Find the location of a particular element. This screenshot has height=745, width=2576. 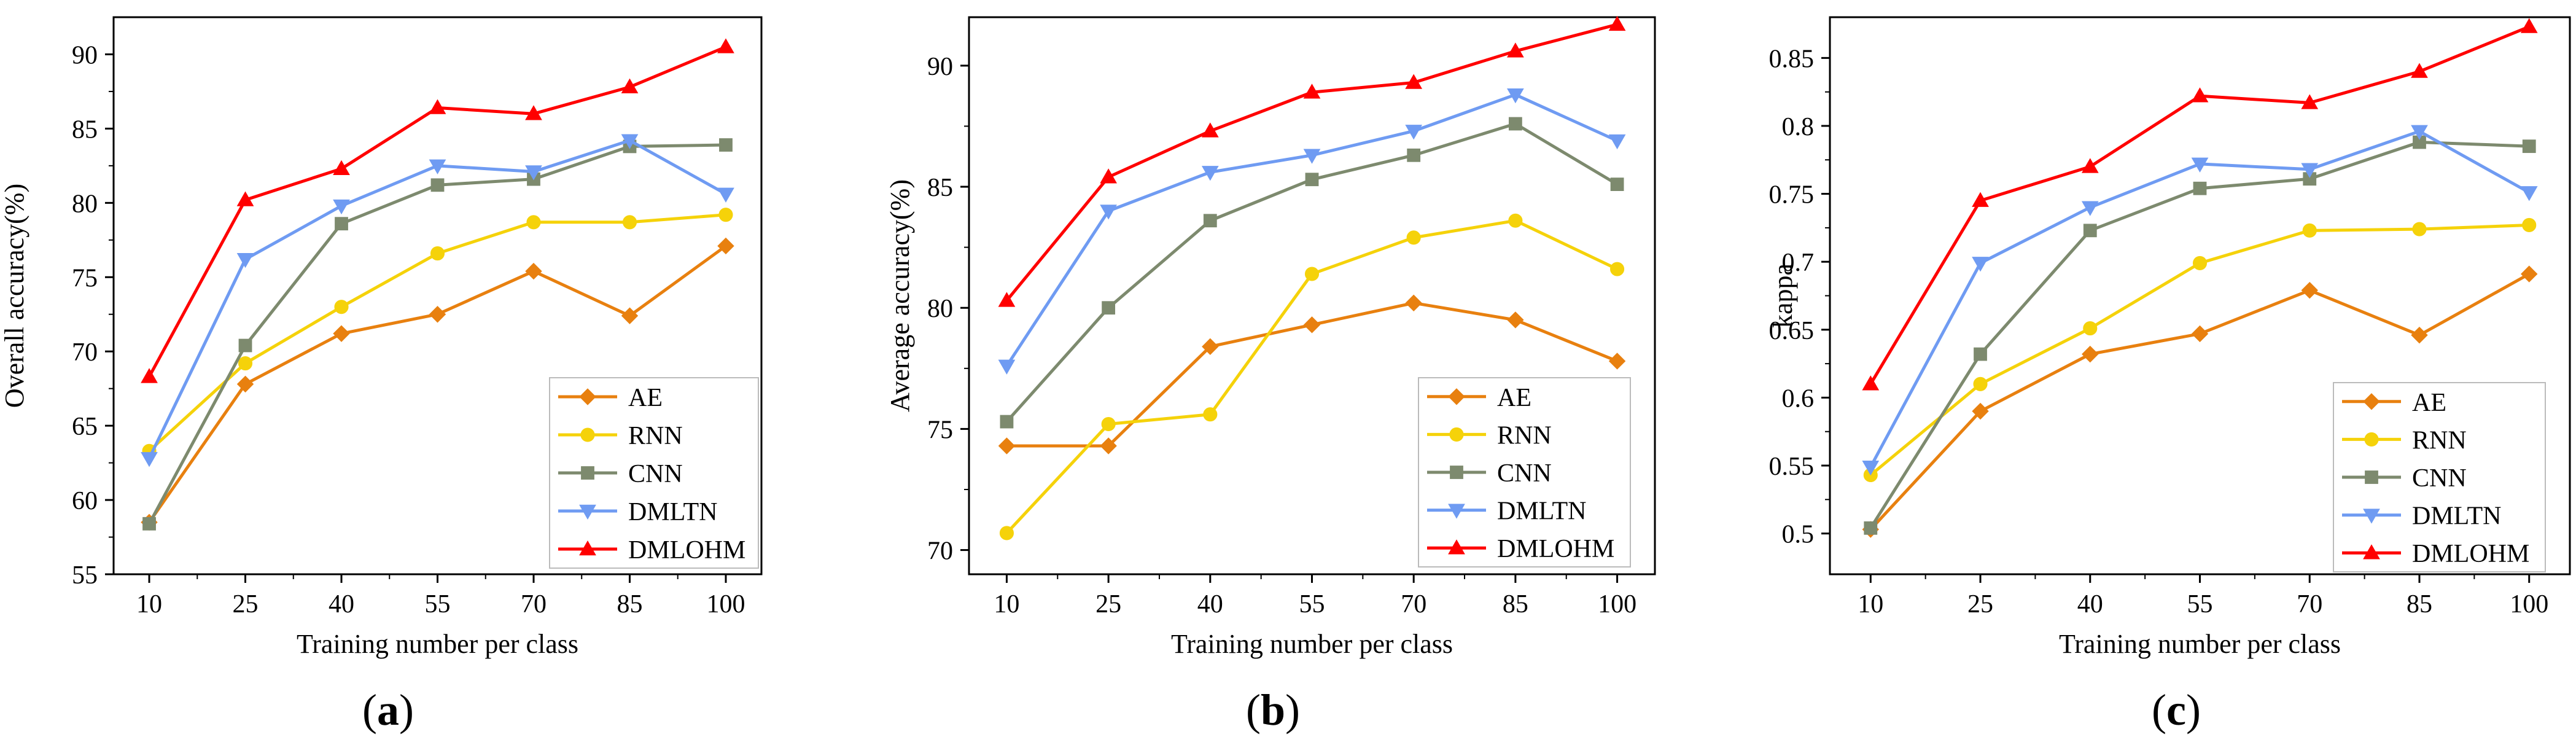

y-tick-label: 80 is located at coordinates (85, 204).